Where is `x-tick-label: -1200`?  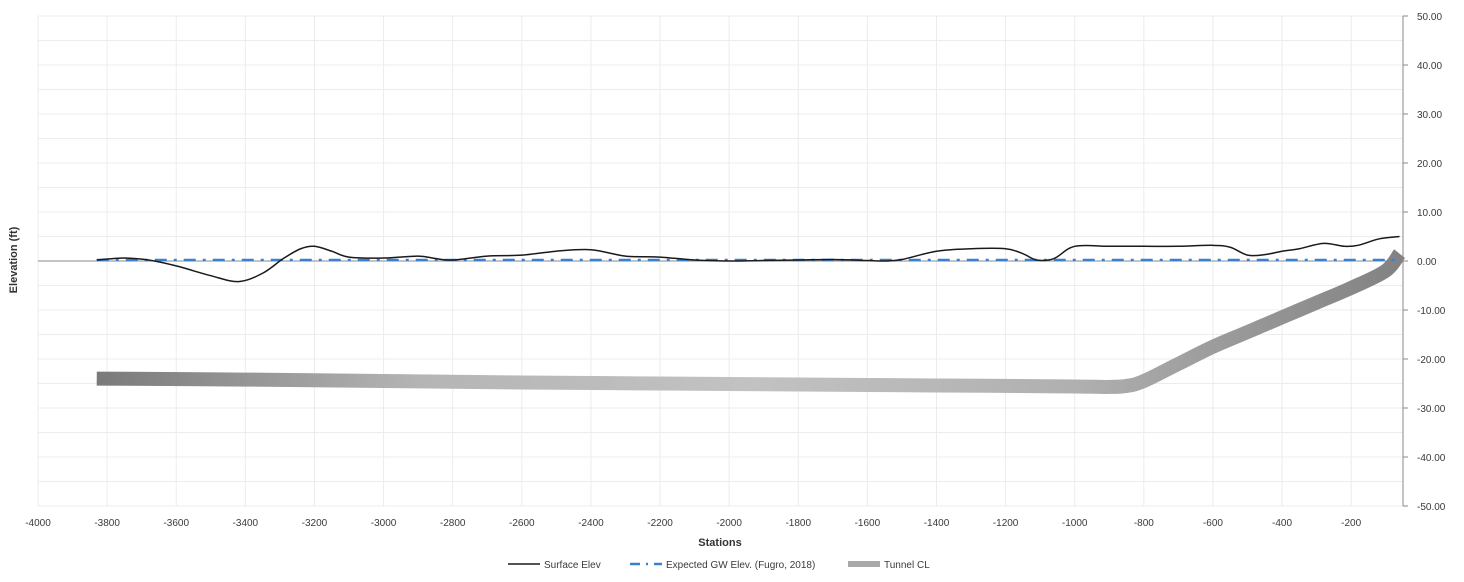
x-tick-label: -1200 is located at coordinates (1006, 523).